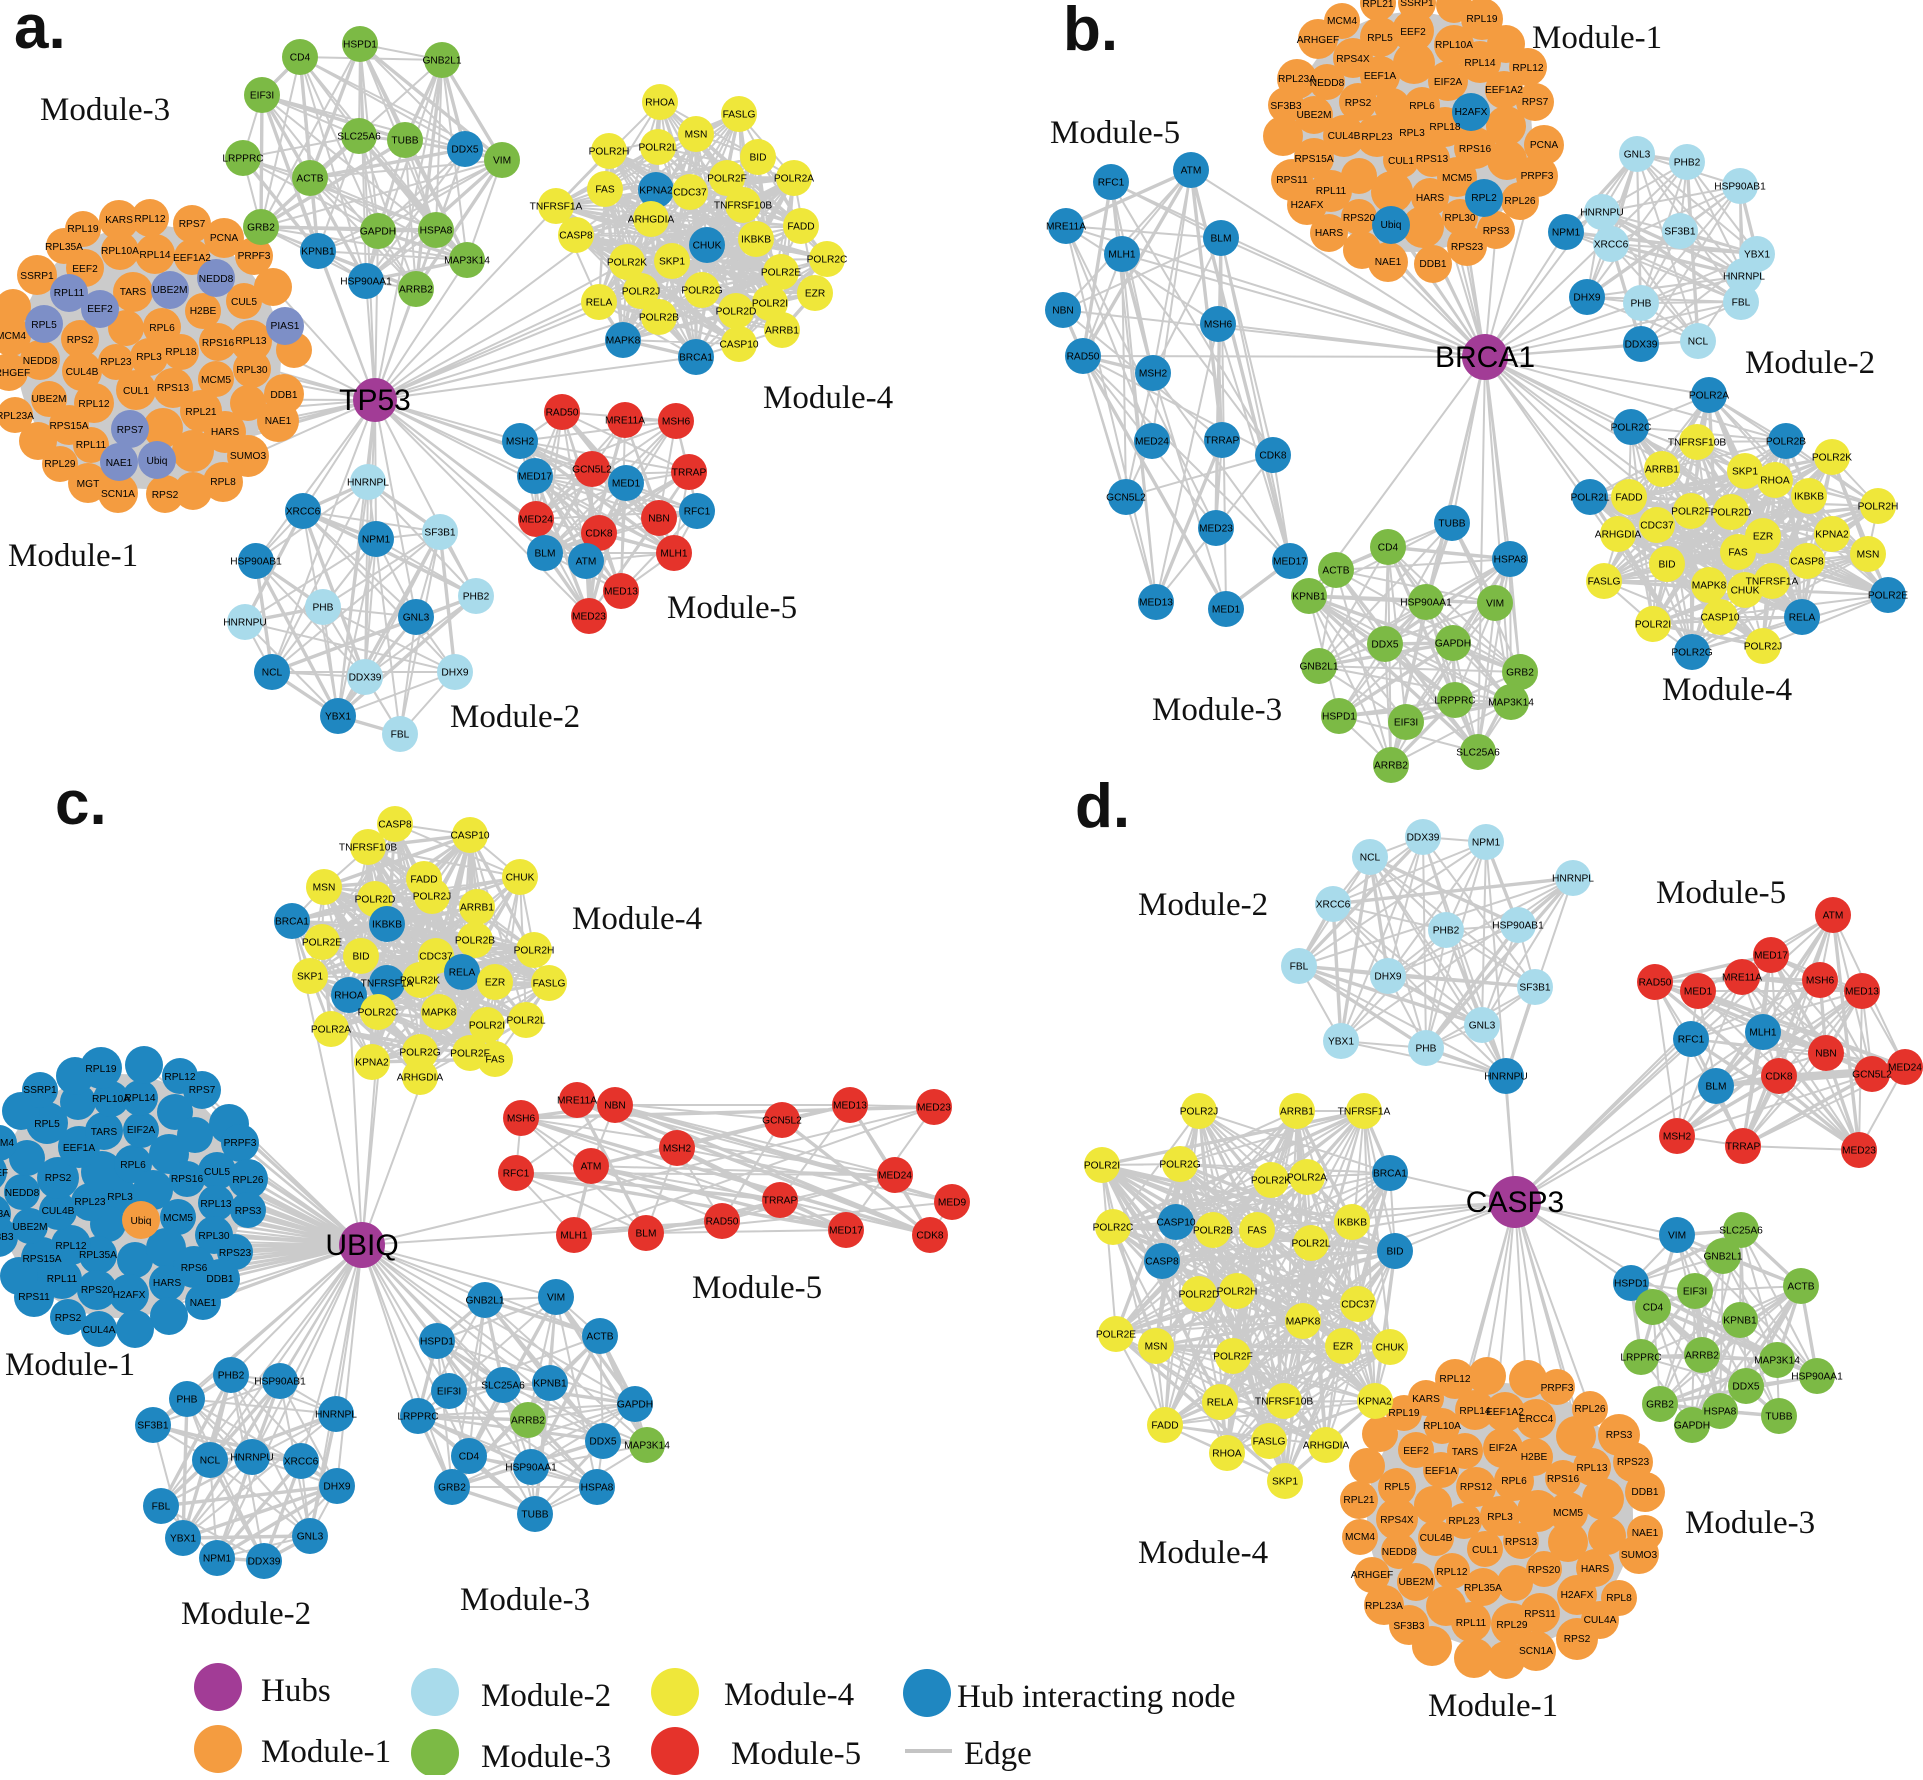  Describe the element at coordinates (1217, 710) in the screenshot. I see `svg-text: Module-3` at that location.